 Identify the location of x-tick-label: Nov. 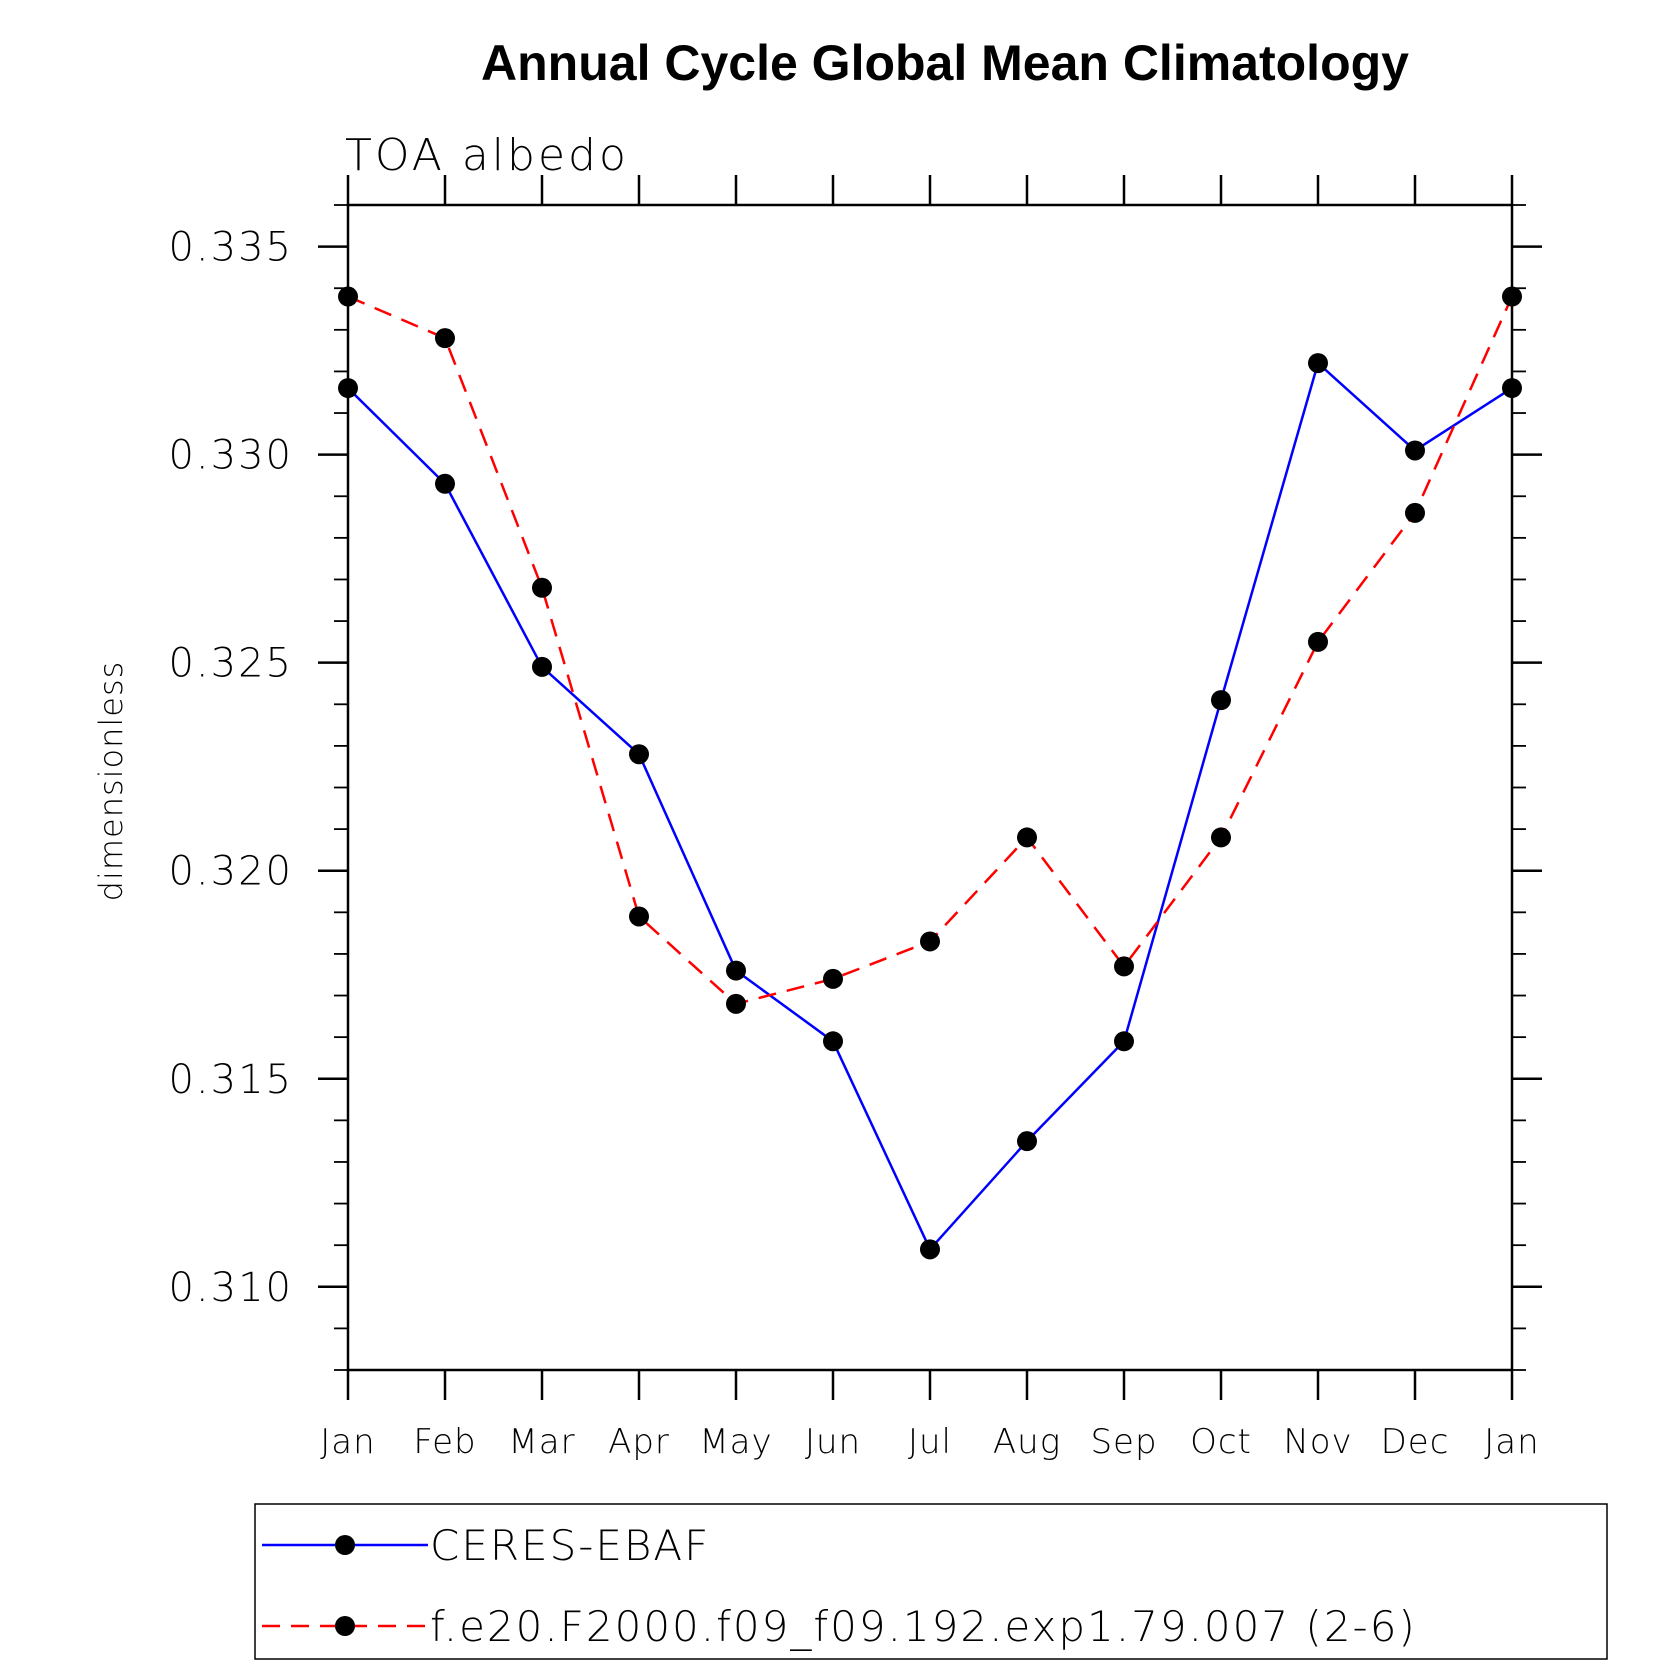
(1317, 1442).